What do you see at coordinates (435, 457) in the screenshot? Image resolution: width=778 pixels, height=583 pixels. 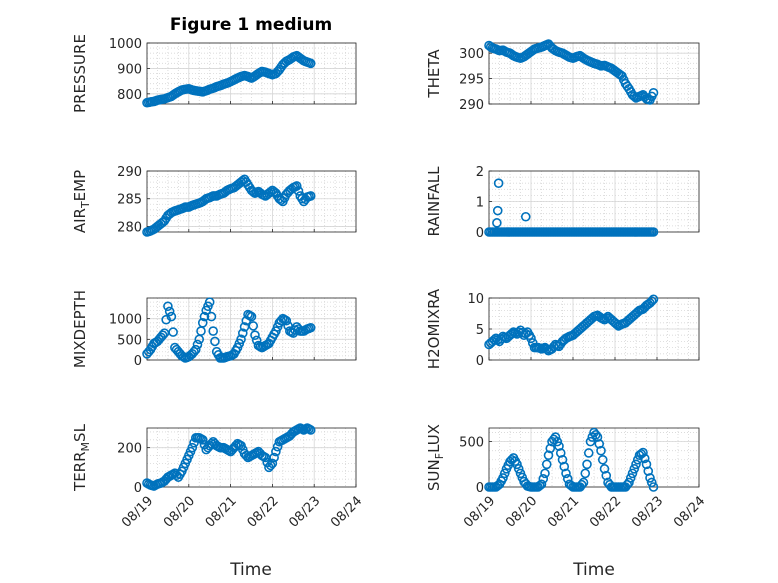 I see `y-axis-label: SUNFLUX` at bounding box center [435, 457].